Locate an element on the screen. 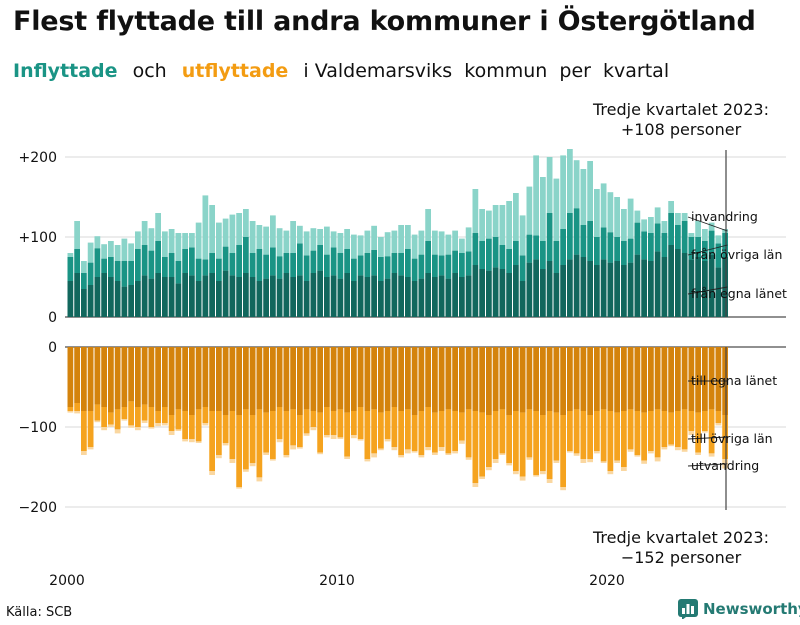 This screenshot has height=625, width=800. newsworthy-logo: Newsworthy is located at coordinates (739, 609).